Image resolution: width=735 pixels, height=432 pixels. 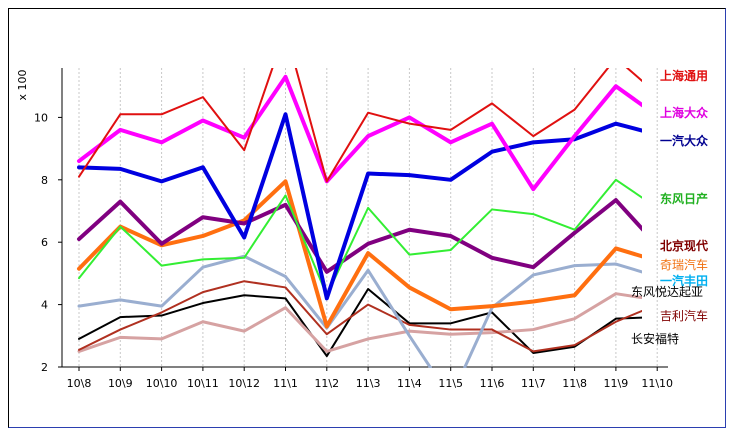 What do you see at coordinates (684, 140) in the screenshot?
I see `legend-label: 一汽大众` at bounding box center [684, 140].